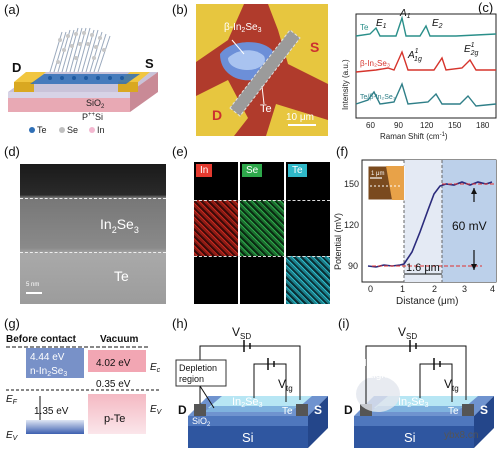  What do you see at coordinates (144, 92) in the screenshot?
I see `substrate-side` at bounding box center [144, 92].